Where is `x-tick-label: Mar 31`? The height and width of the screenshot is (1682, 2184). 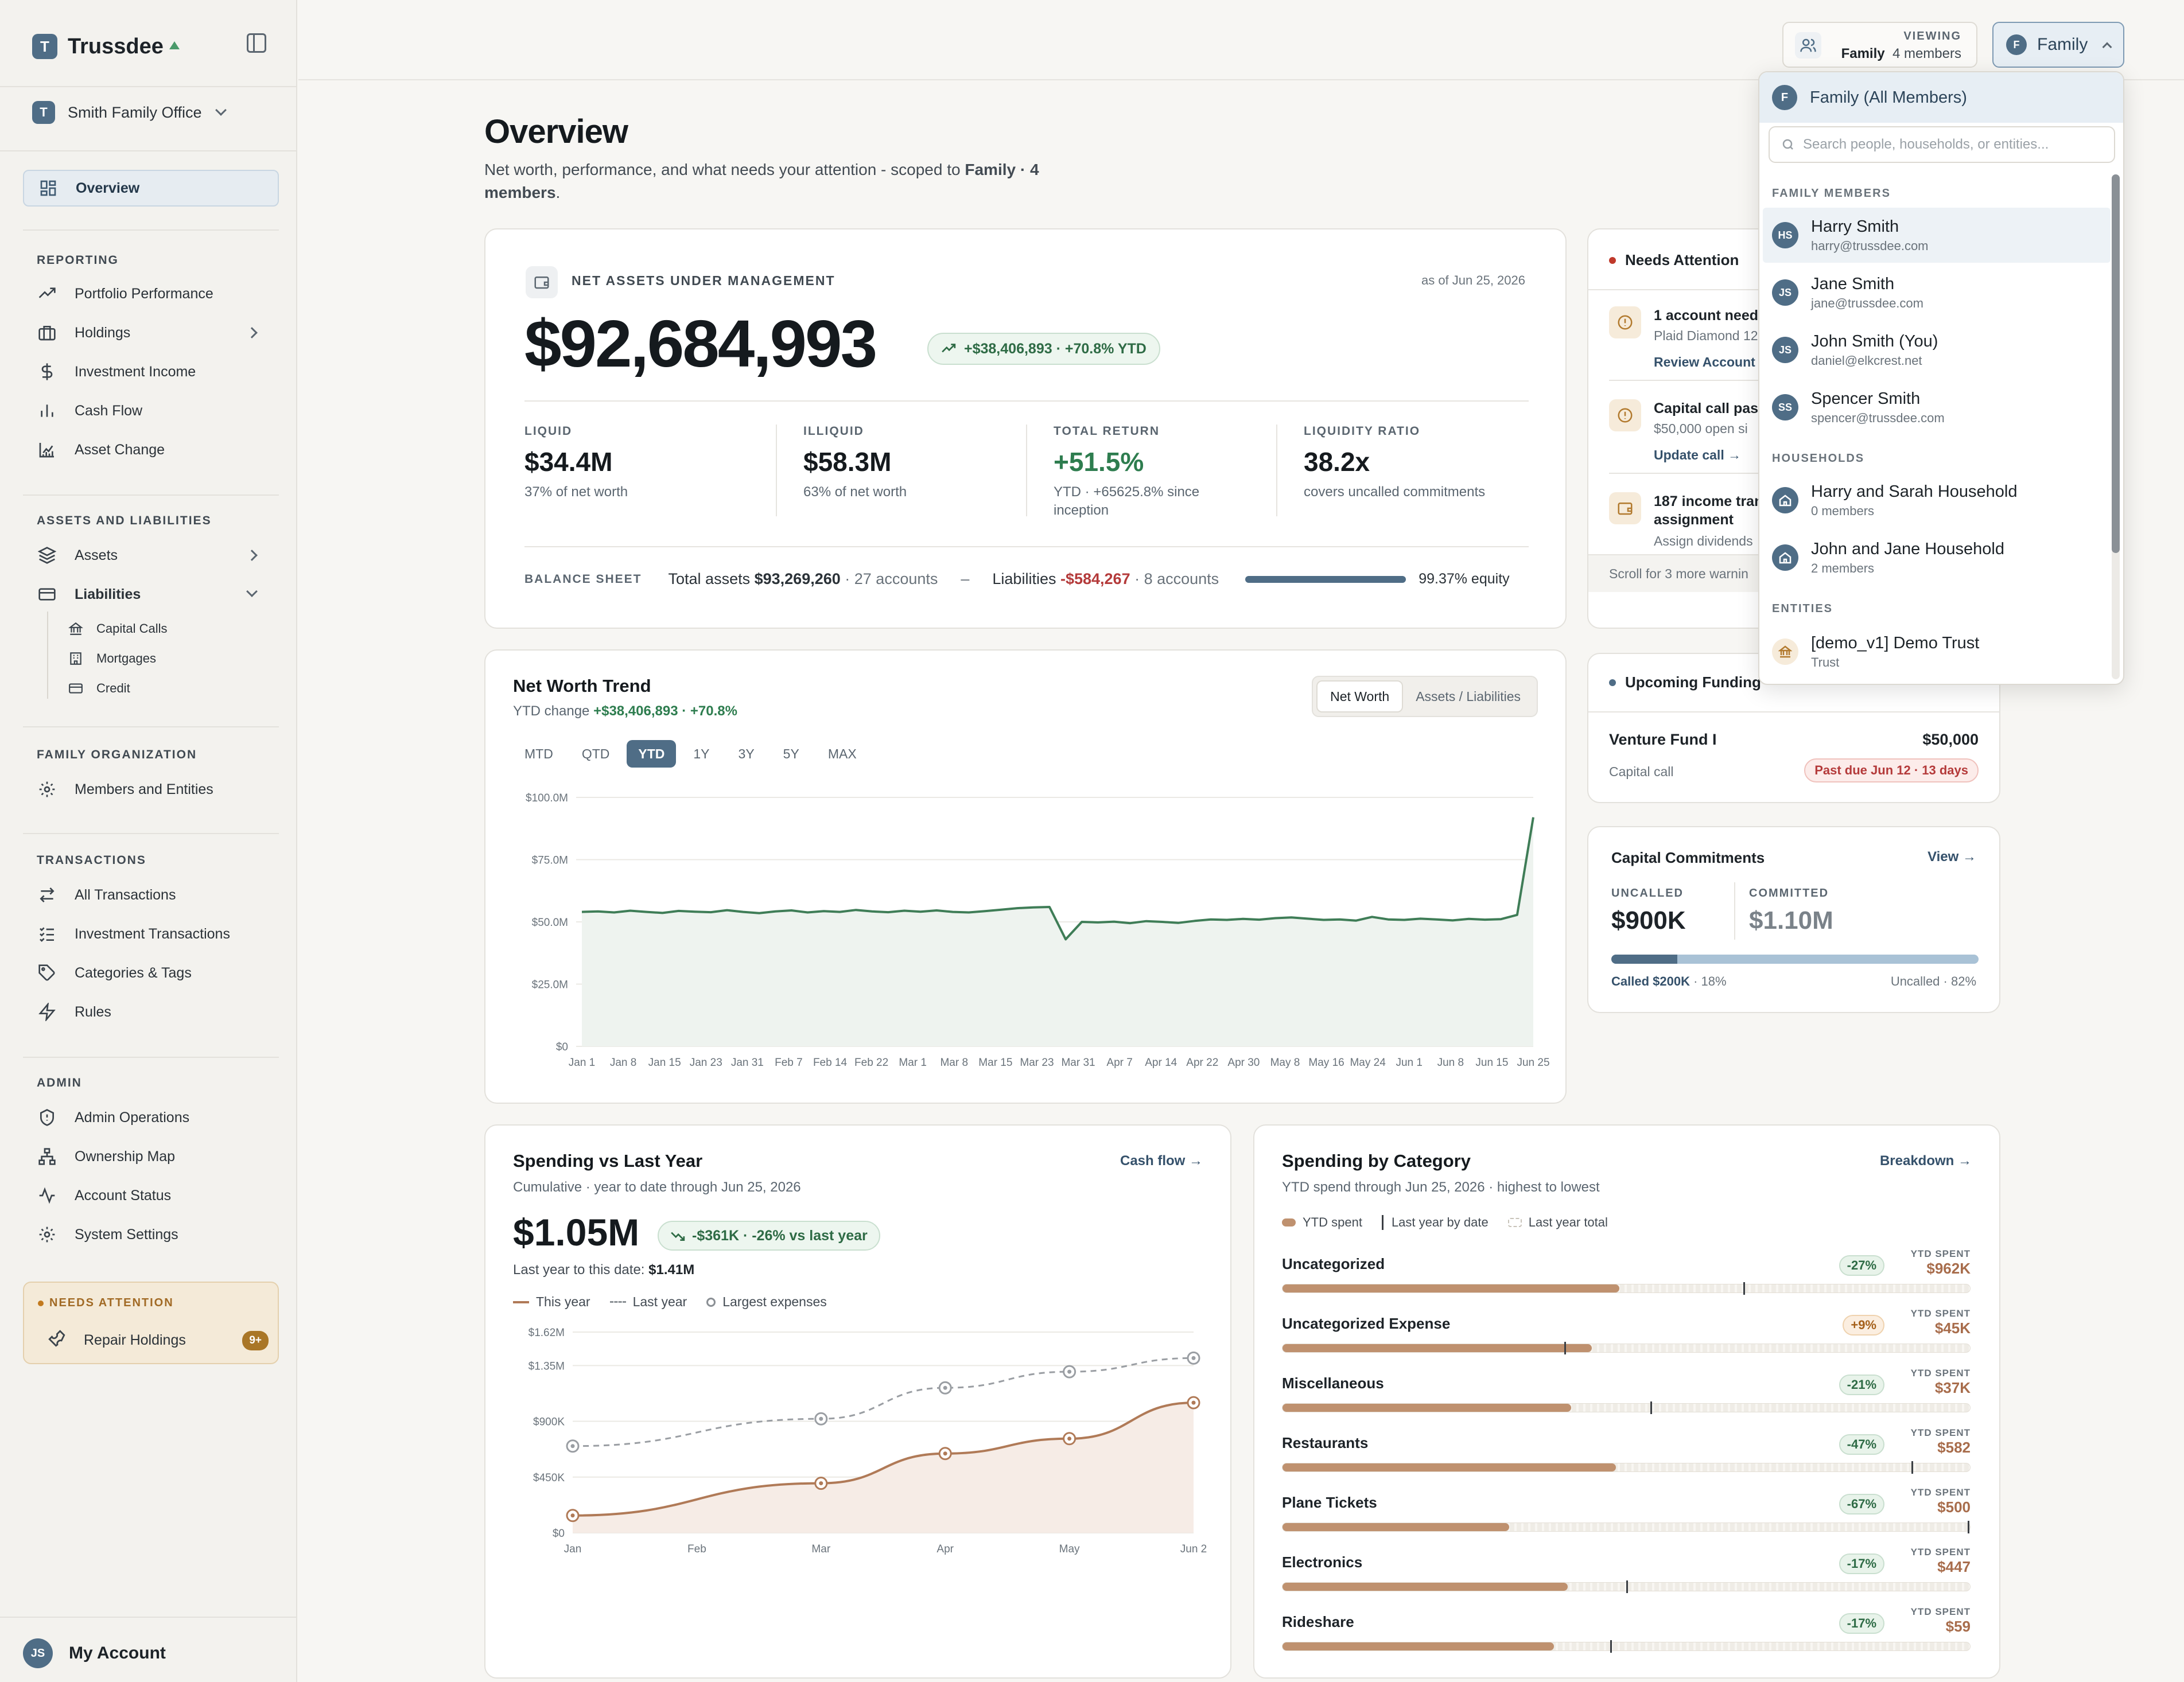
x-tick-label: Mar 31 is located at coordinates (1078, 1063).